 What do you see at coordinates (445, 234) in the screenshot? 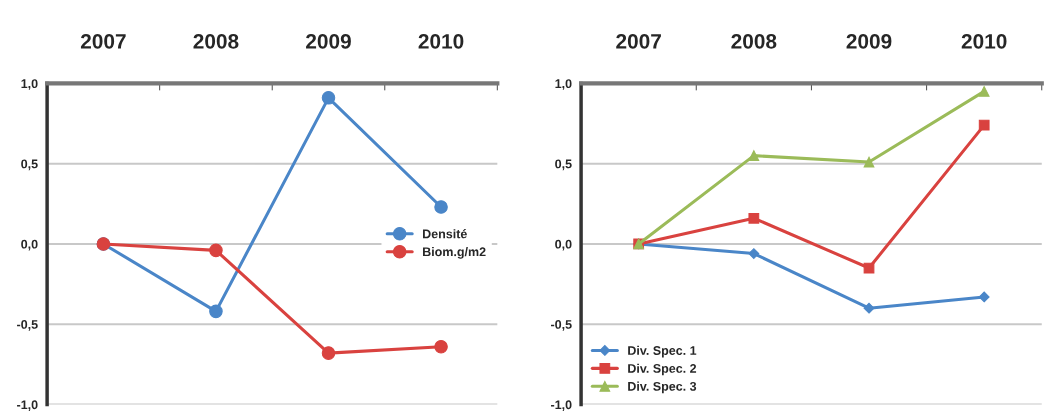
I see `legend-label: Densité` at bounding box center [445, 234].